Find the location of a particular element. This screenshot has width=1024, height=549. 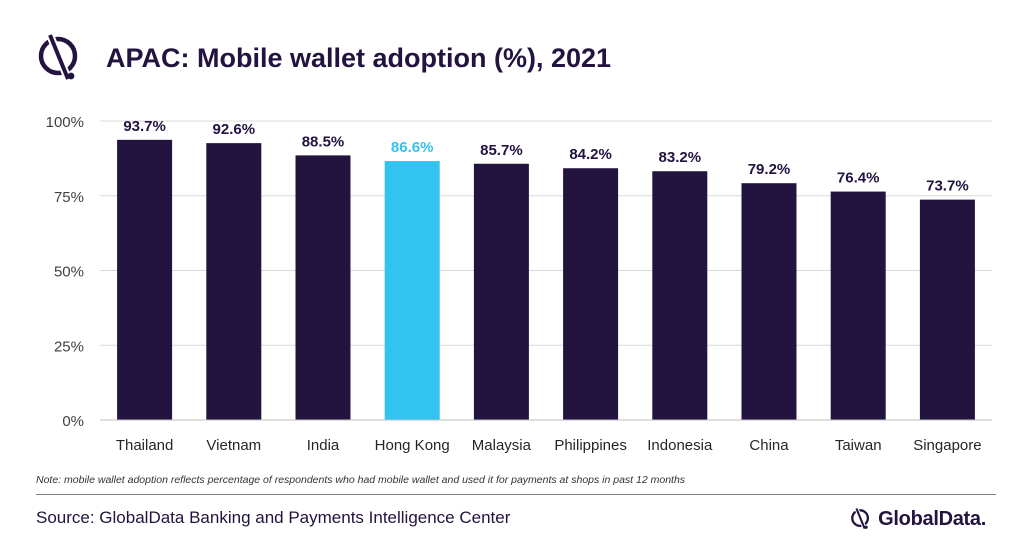

x-tick-label: Thailand is located at coordinates (145, 445).